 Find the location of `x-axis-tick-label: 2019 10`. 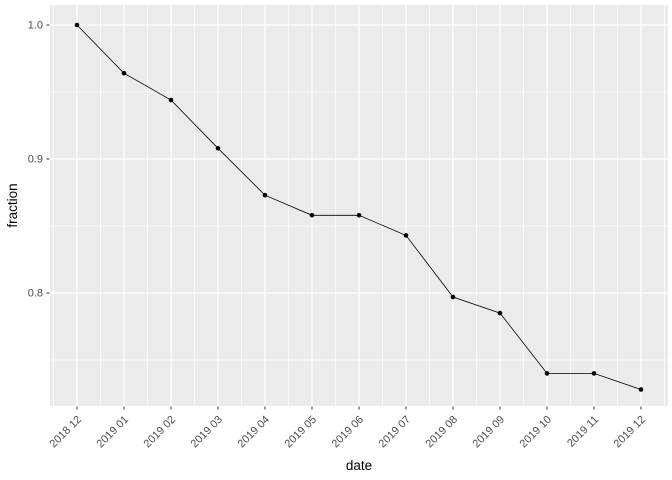

x-axis-tick-label: 2019 10 is located at coordinates (536, 432).